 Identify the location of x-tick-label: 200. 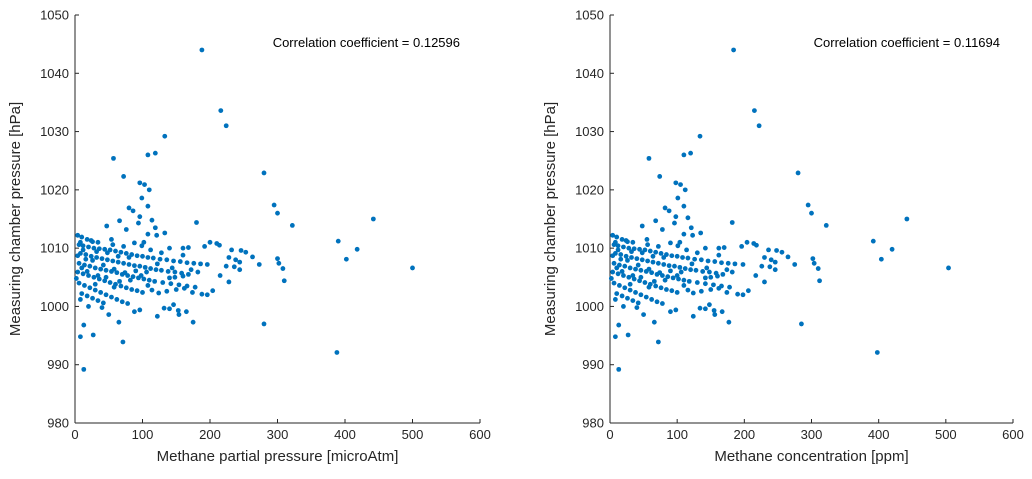
(744, 434).